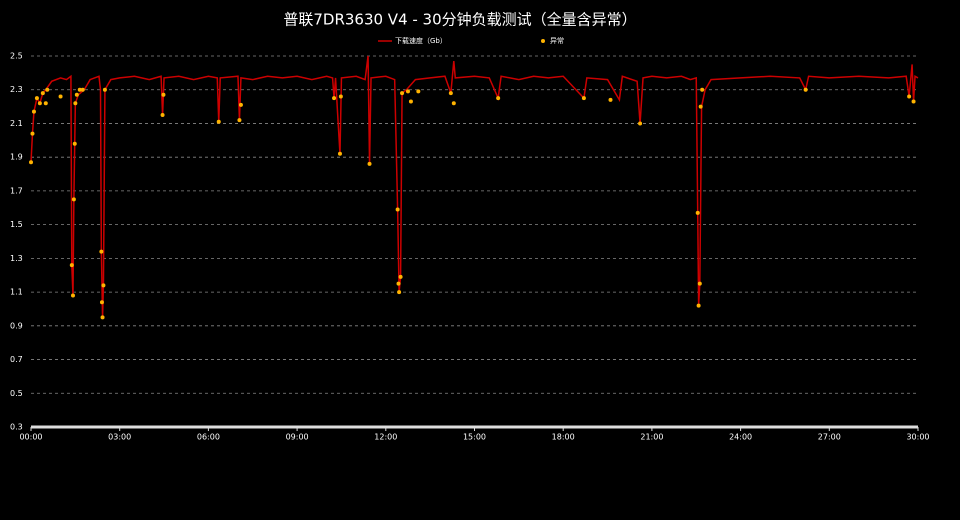  I want to click on y-tick-label: 2.3, so click(16, 89).